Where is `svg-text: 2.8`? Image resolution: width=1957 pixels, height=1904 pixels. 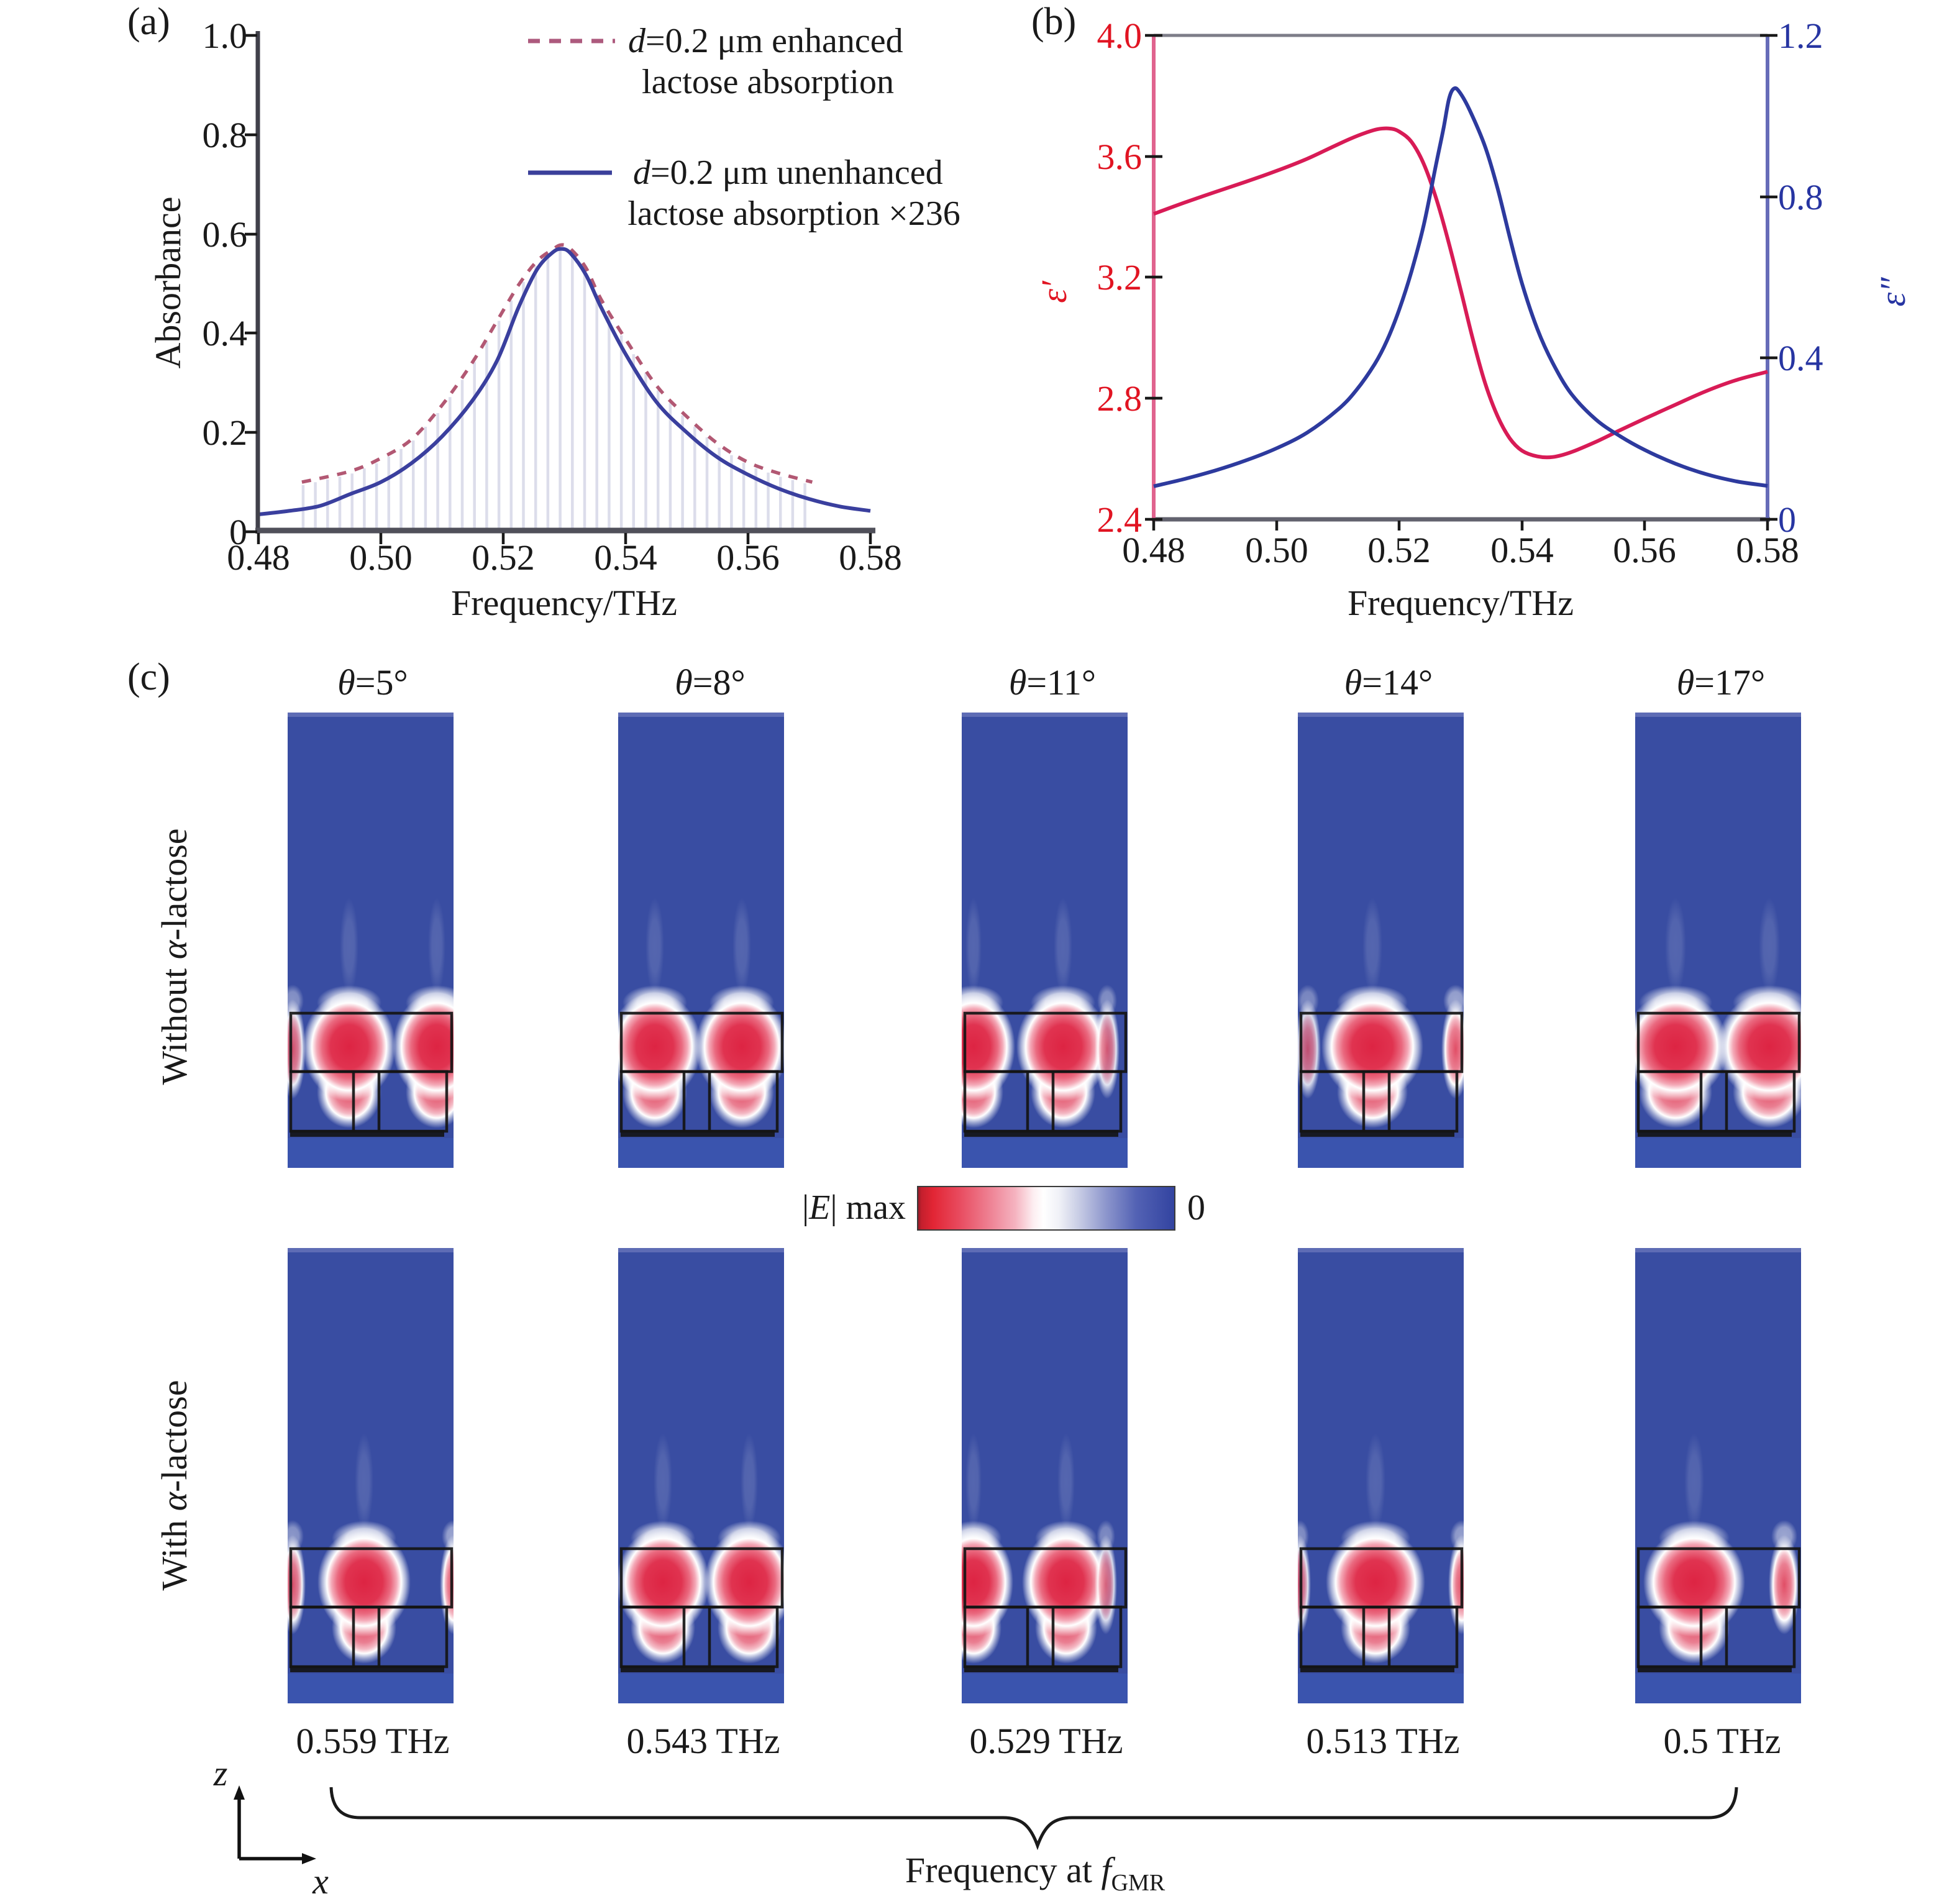 svg-text: 2.8 is located at coordinates (1120, 398).